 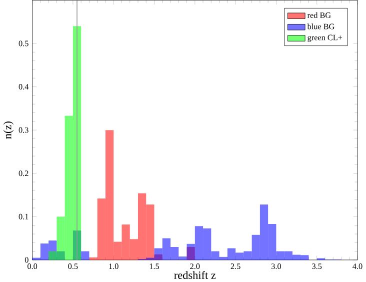 I want to click on x-tick-label: 3.0, so click(x=276, y=266).